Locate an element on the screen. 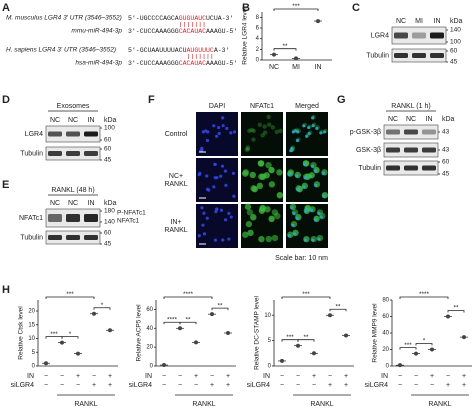  kda-label: 180 is located at coordinates (109, 211).